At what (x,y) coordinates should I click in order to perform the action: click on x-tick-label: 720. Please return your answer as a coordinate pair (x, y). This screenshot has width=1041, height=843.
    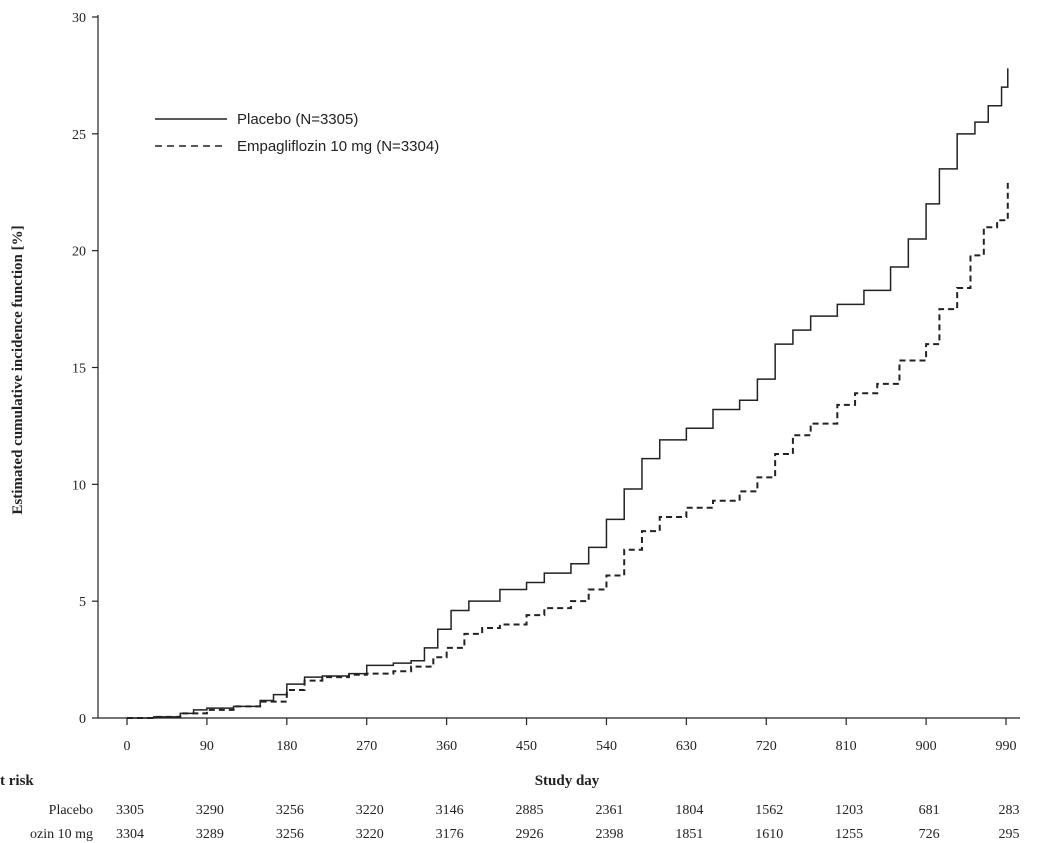
    Looking at the image, I should click on (766, 746).